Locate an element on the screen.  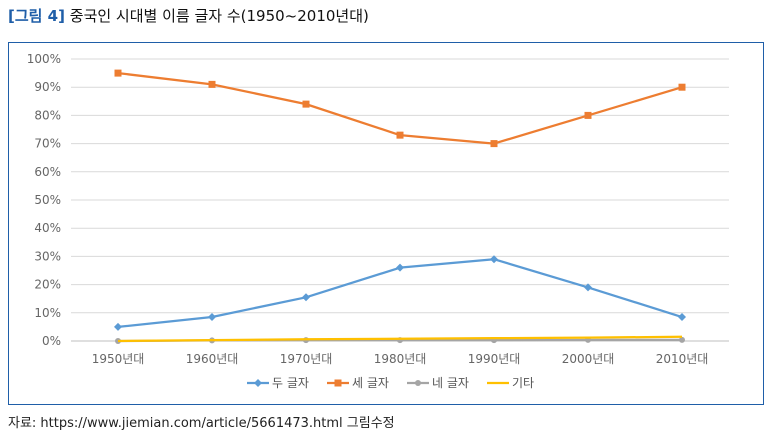
y-tick-label: 10% is located at coordinates (47, 313).